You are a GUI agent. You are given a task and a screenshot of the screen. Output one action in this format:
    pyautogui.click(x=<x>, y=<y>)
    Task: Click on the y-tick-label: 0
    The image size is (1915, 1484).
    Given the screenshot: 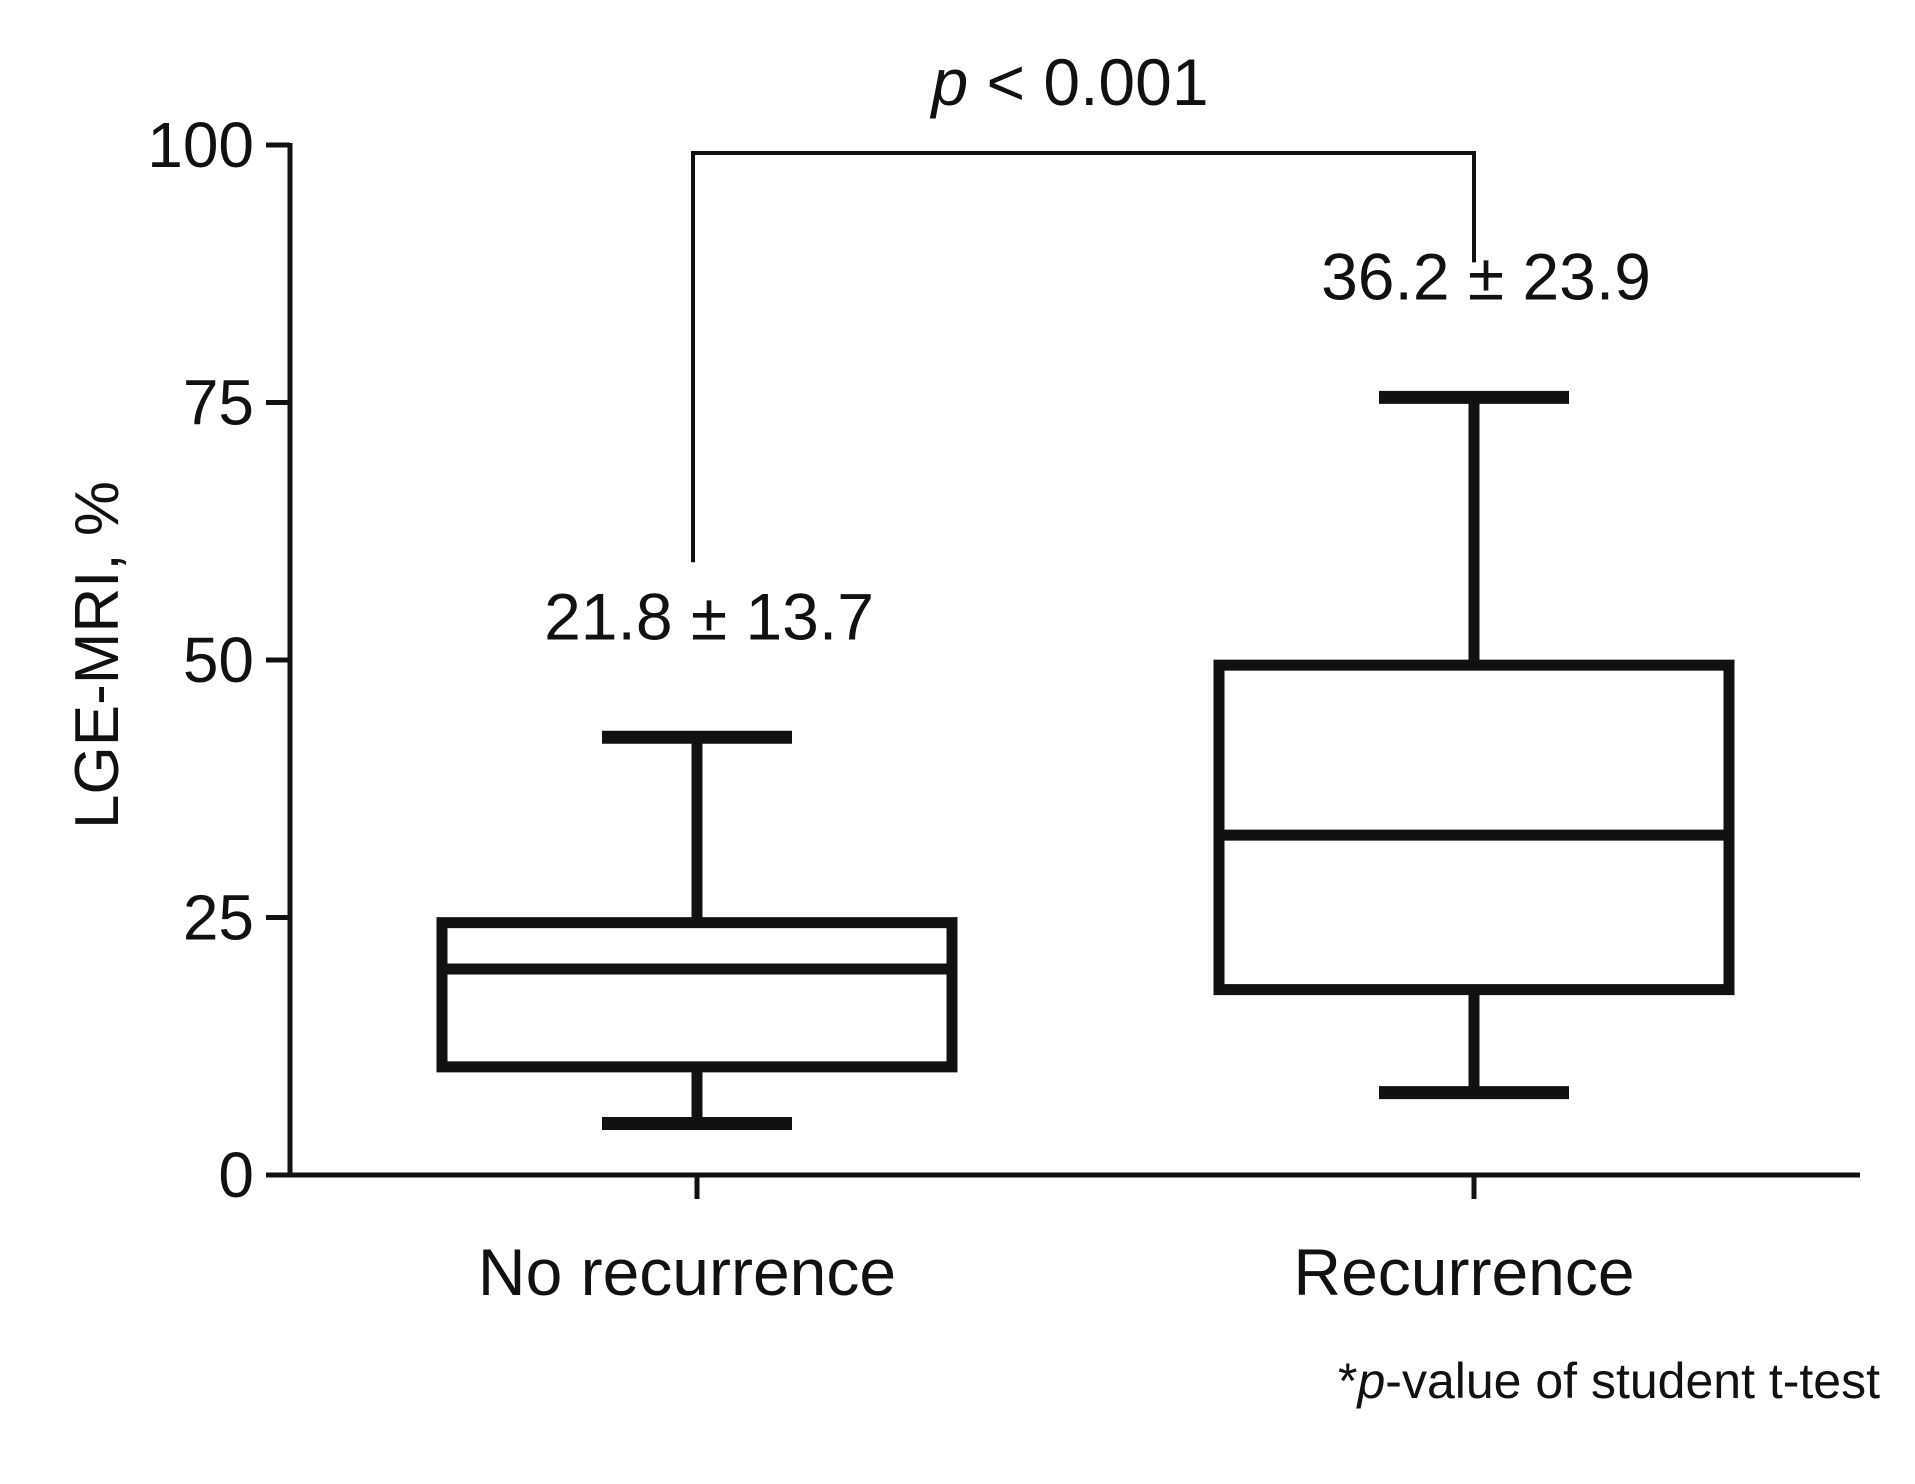 What is the action you would take?
    pyautogui.click(x=236, y=1175)
    